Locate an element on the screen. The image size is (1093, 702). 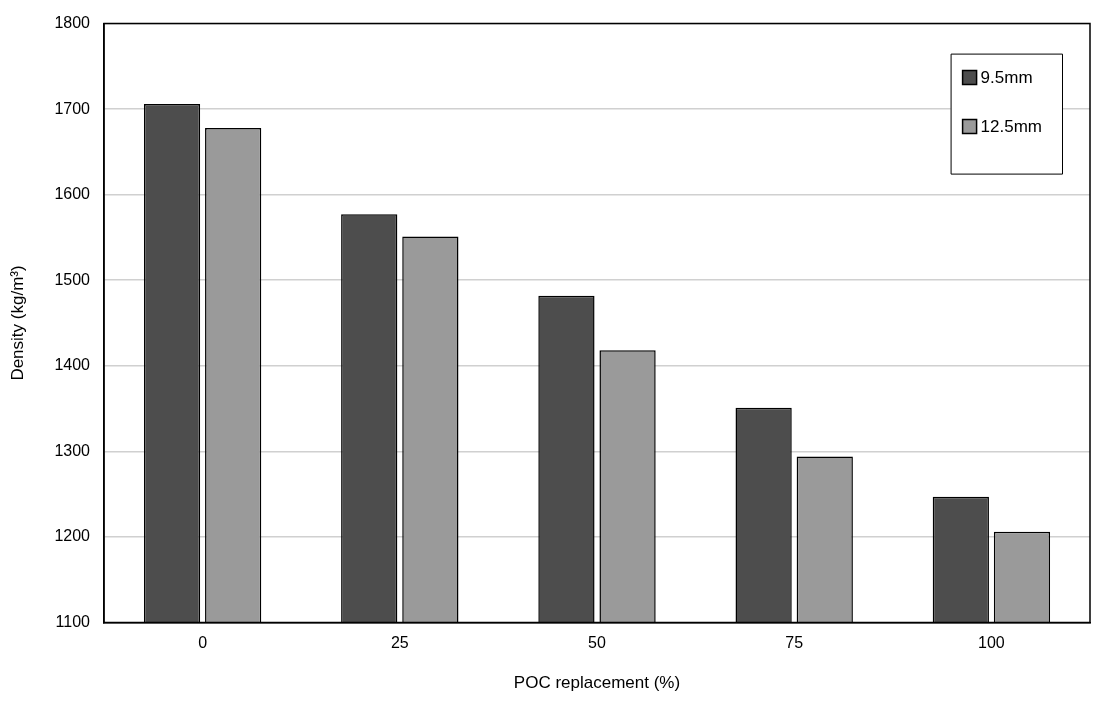
y-tick-label: 1700 is located at coordinates (72, 108).